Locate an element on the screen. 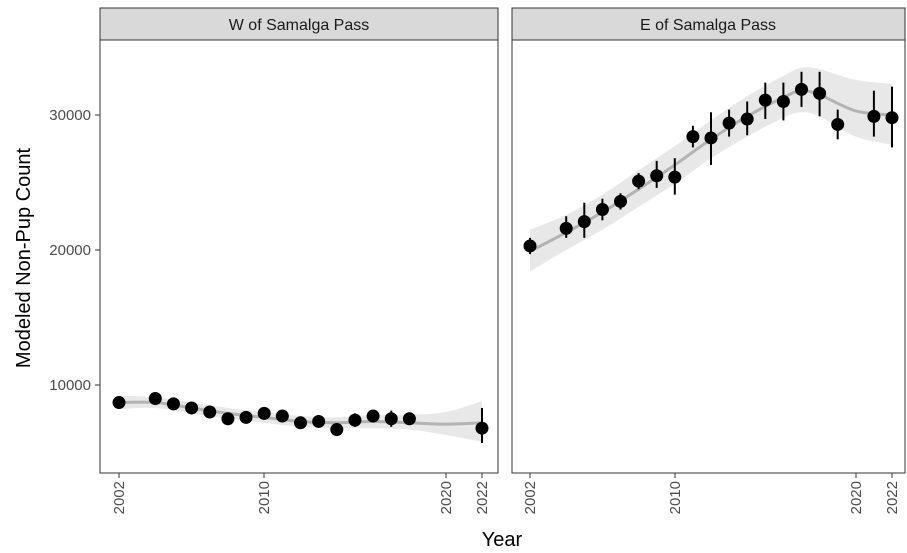  strip-west is located at coordinates (299, 24).